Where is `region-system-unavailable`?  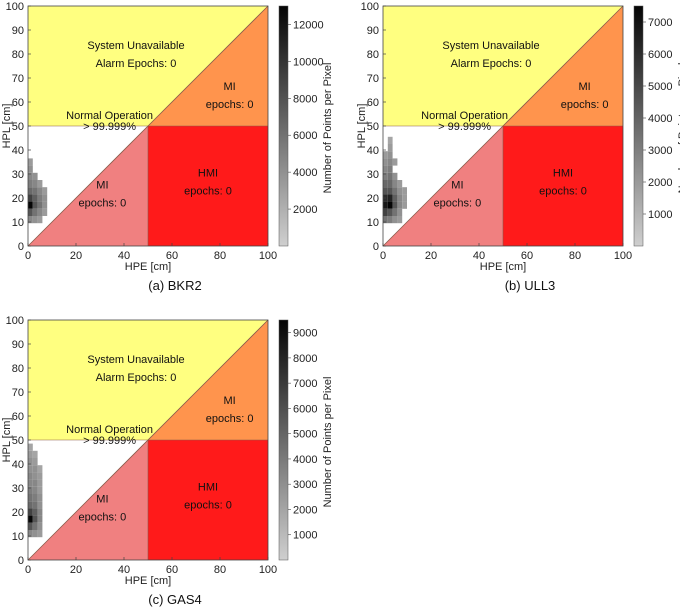 region-system-unavailable is located at coordinates (148, 66).